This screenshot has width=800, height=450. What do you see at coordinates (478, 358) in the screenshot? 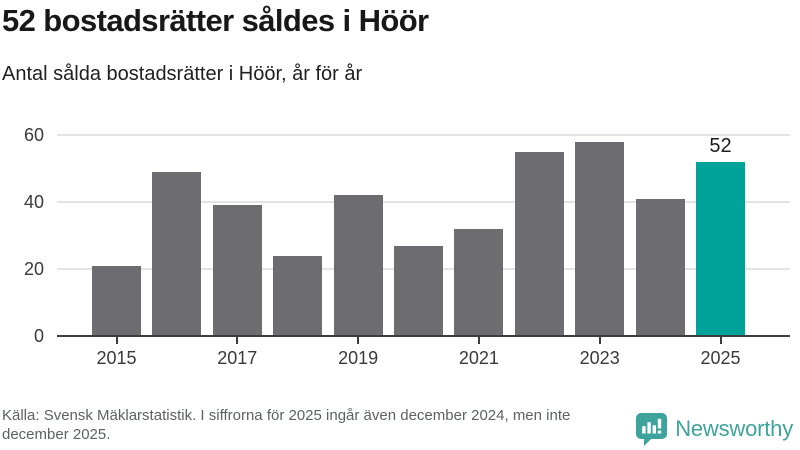
I see `x-tick-label-2021: 2021` at bounding box center [478, 358].